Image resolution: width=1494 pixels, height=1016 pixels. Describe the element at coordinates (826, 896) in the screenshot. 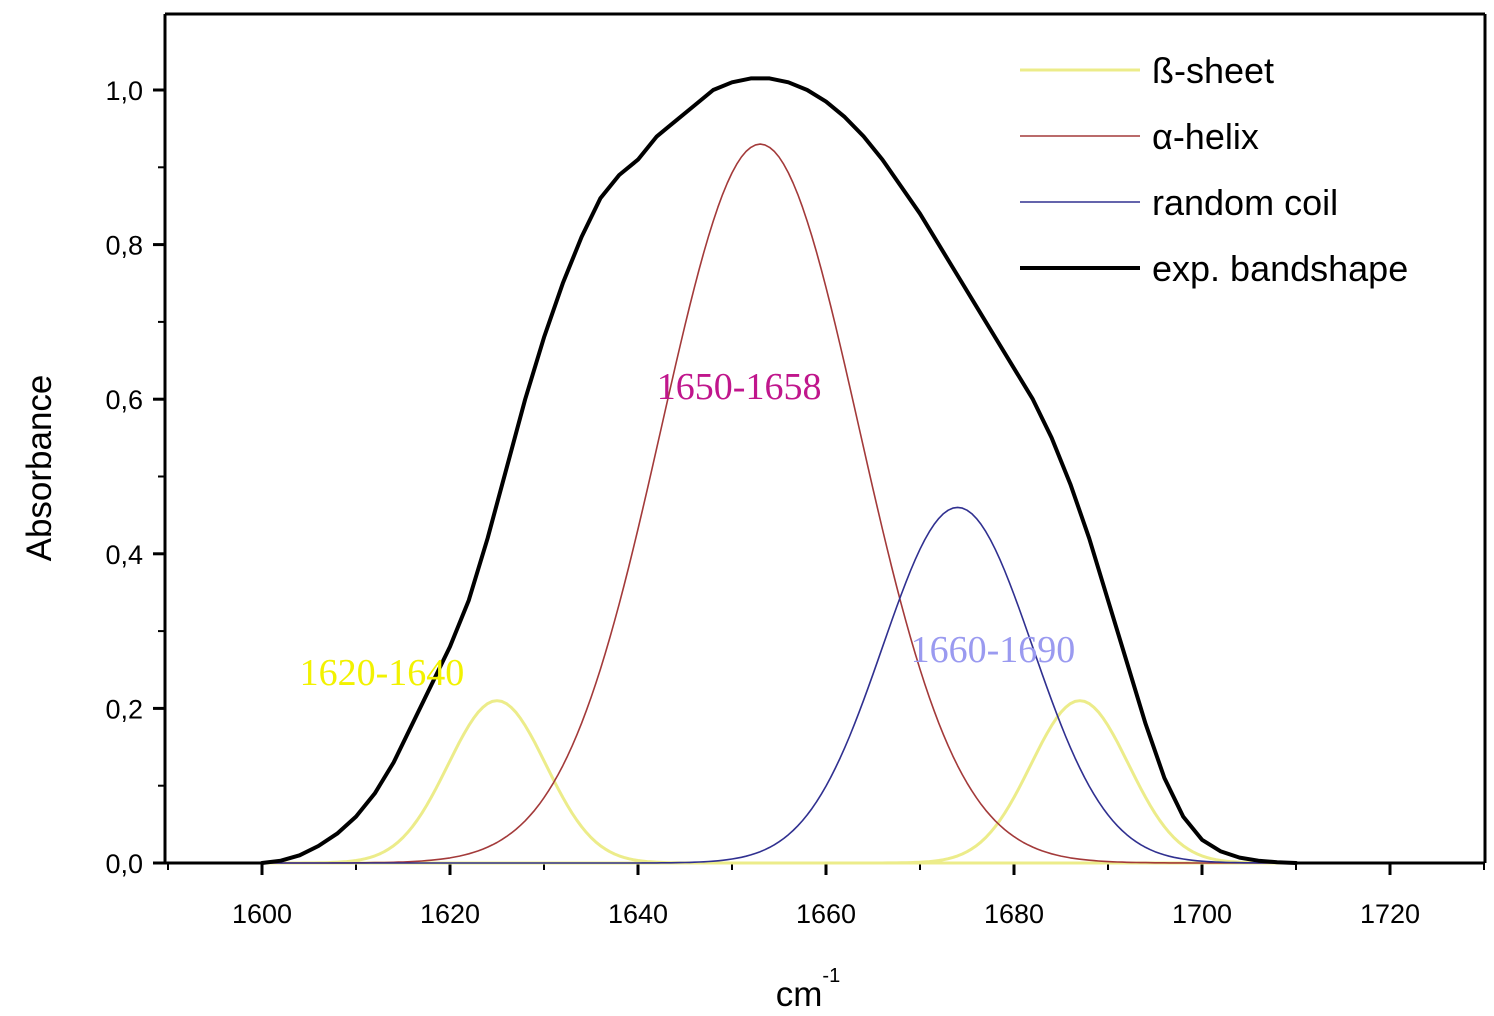

I see `x-axis-ticks: 1600 1620 1640 1660 1680 1700 1720` at that location.